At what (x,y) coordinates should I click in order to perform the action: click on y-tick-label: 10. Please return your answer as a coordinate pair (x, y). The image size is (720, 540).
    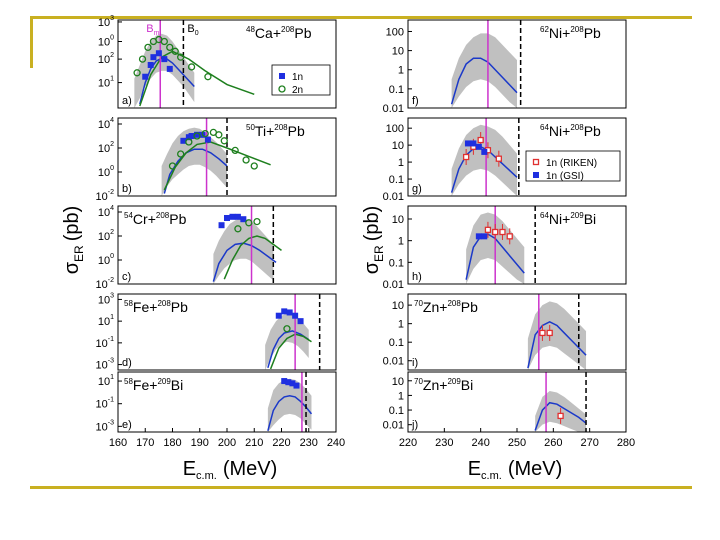
    Looking at the image, I should click on (398, 52).